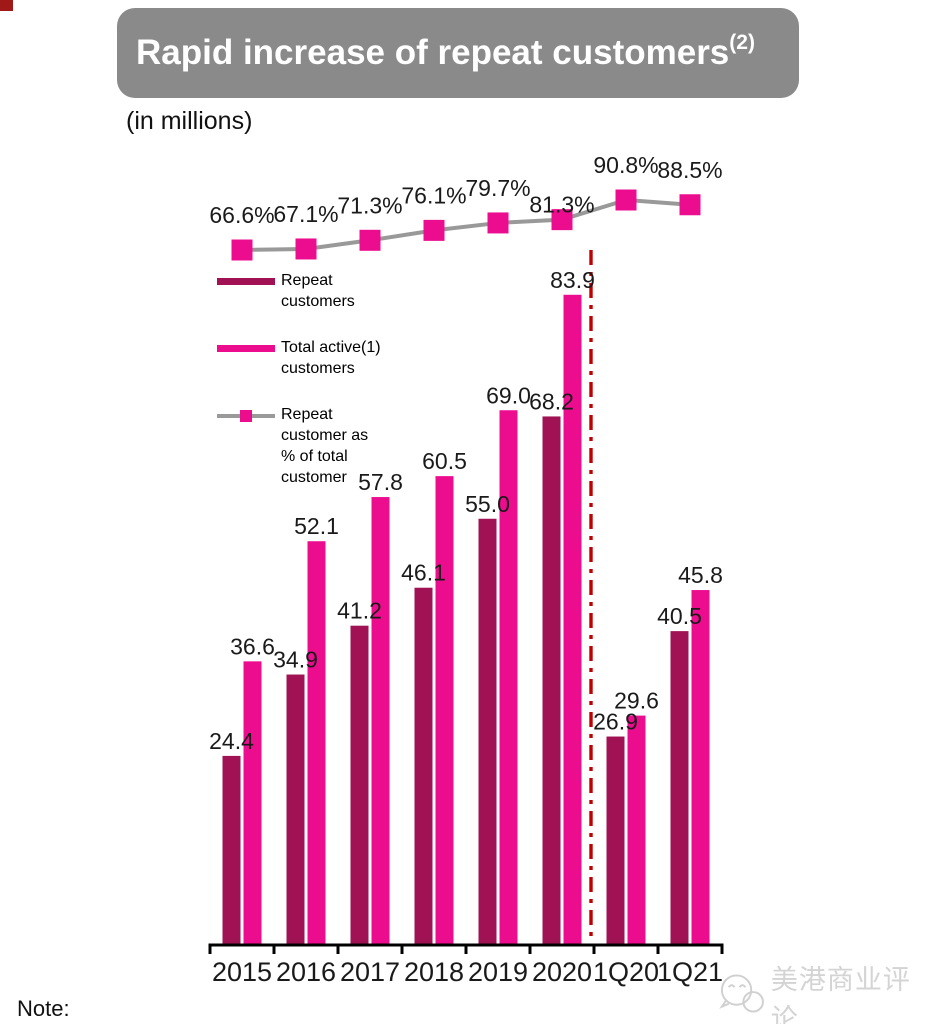 This screenshot has width=935, height=1024. I want to click on bar-value-repeat-2017: 41.2, so click(359, 611).